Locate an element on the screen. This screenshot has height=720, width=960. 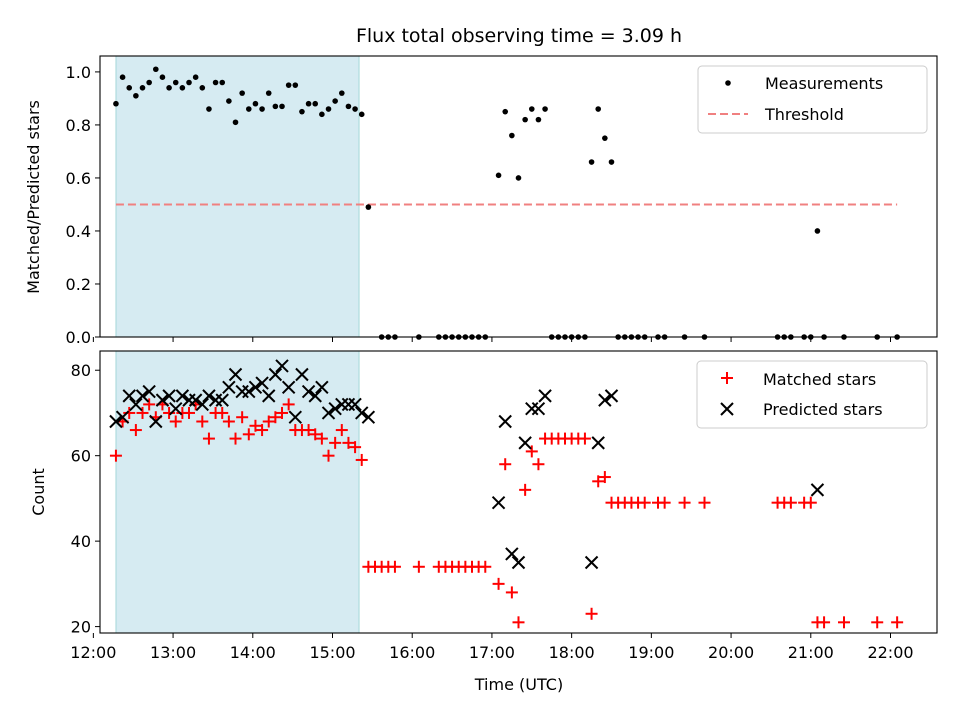
top-y-tick-label: 0.8 is located at coordinates (78, 125).